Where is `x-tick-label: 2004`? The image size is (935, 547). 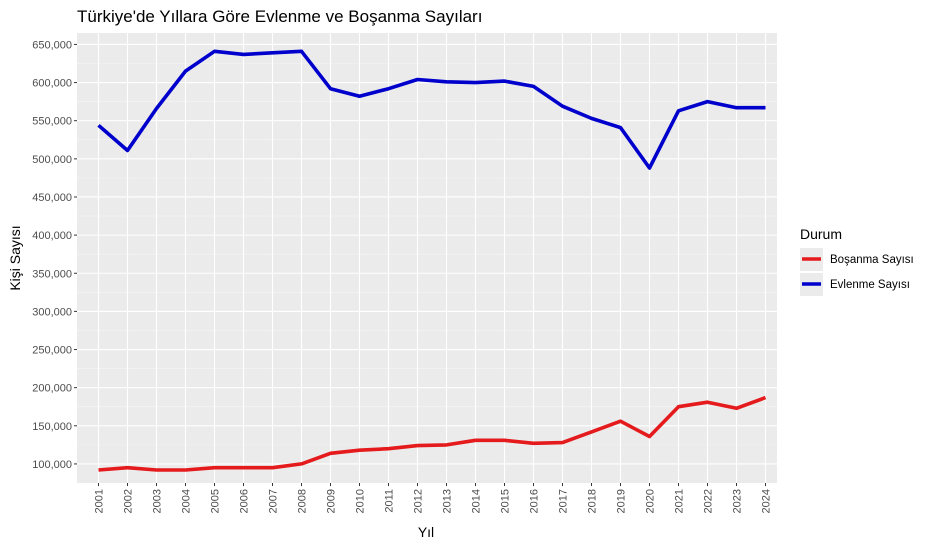
x-tick-label: 2004 is located at coordinates (187, 501).